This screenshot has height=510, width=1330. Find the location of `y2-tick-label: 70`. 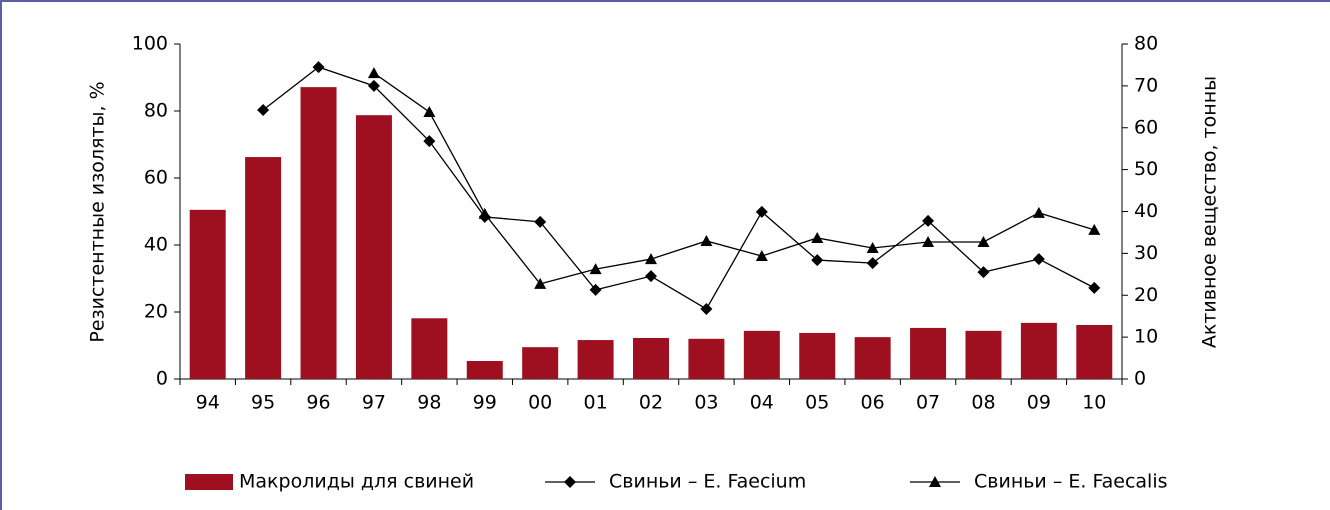

y2-tick-label: 70 is located at coordinates (1146, 85).